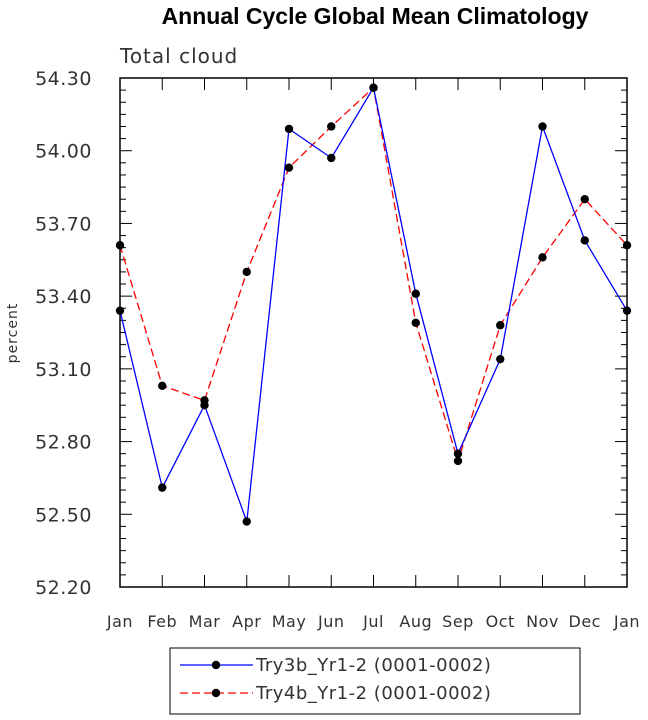  Describe the element at coordinates (178, 56) in the screenshot. I see `chart-subtitle: Total cloud` at that location.